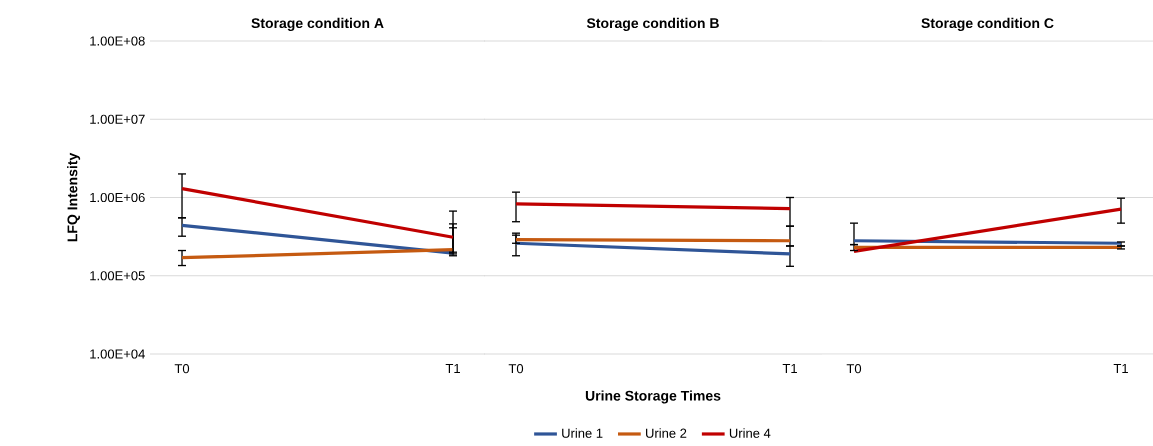 This screenshot has height=446, width=1153. What do you see at coordinates (117, 119) in the screenshot?
I see `y-tick-label: 1.00E+07` at bounding box center [117, 119].